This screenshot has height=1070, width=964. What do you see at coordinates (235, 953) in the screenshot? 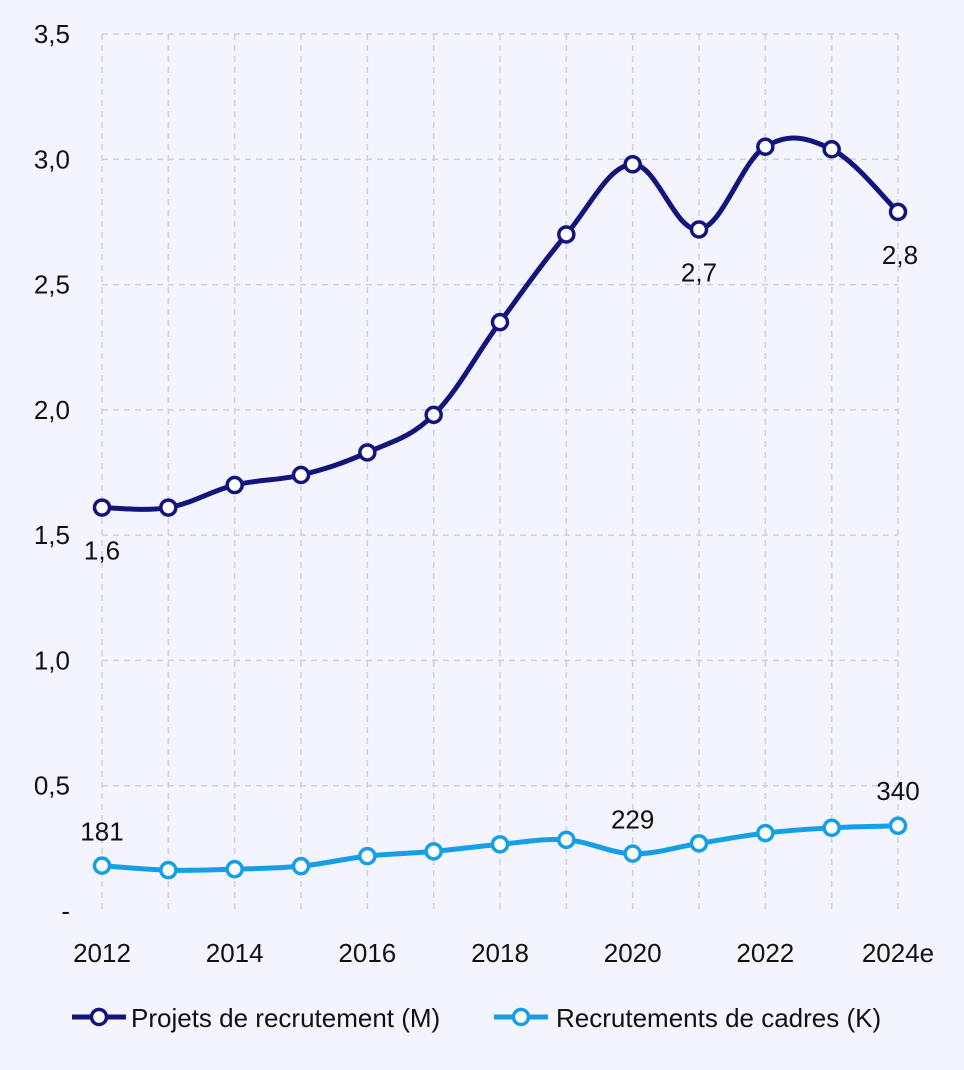
I see `x-tick-label: 2014` at bounding box center [235, 953].